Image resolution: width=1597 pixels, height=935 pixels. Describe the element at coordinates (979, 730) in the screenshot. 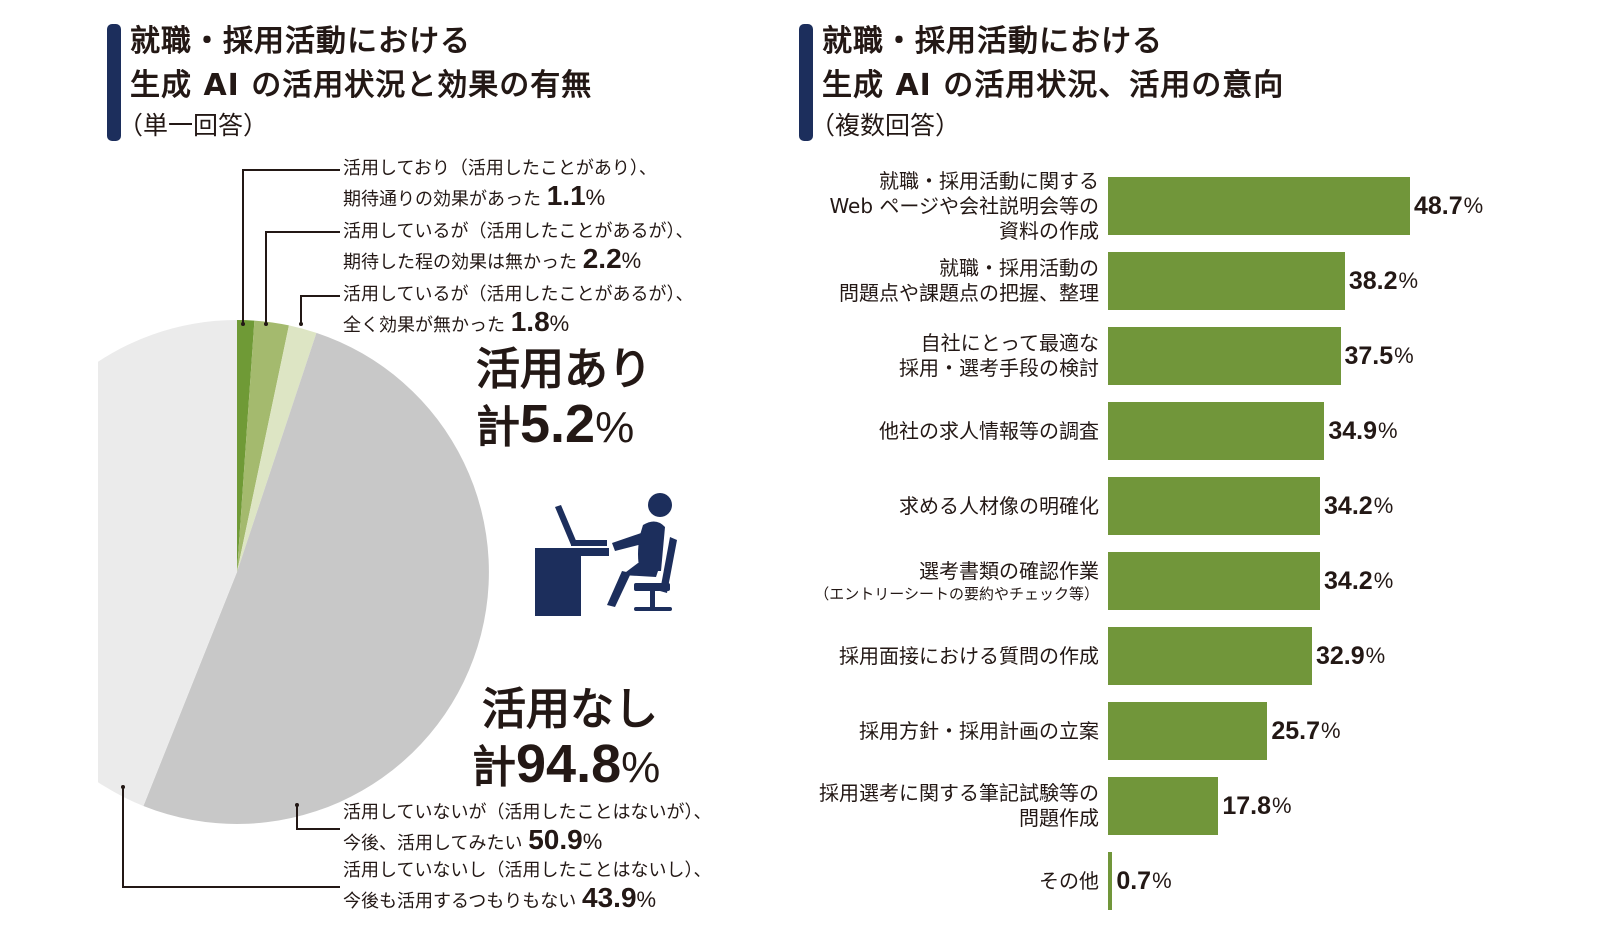

I see `bar-category-label-line: 採用方針・採用計画の立案` at that location.